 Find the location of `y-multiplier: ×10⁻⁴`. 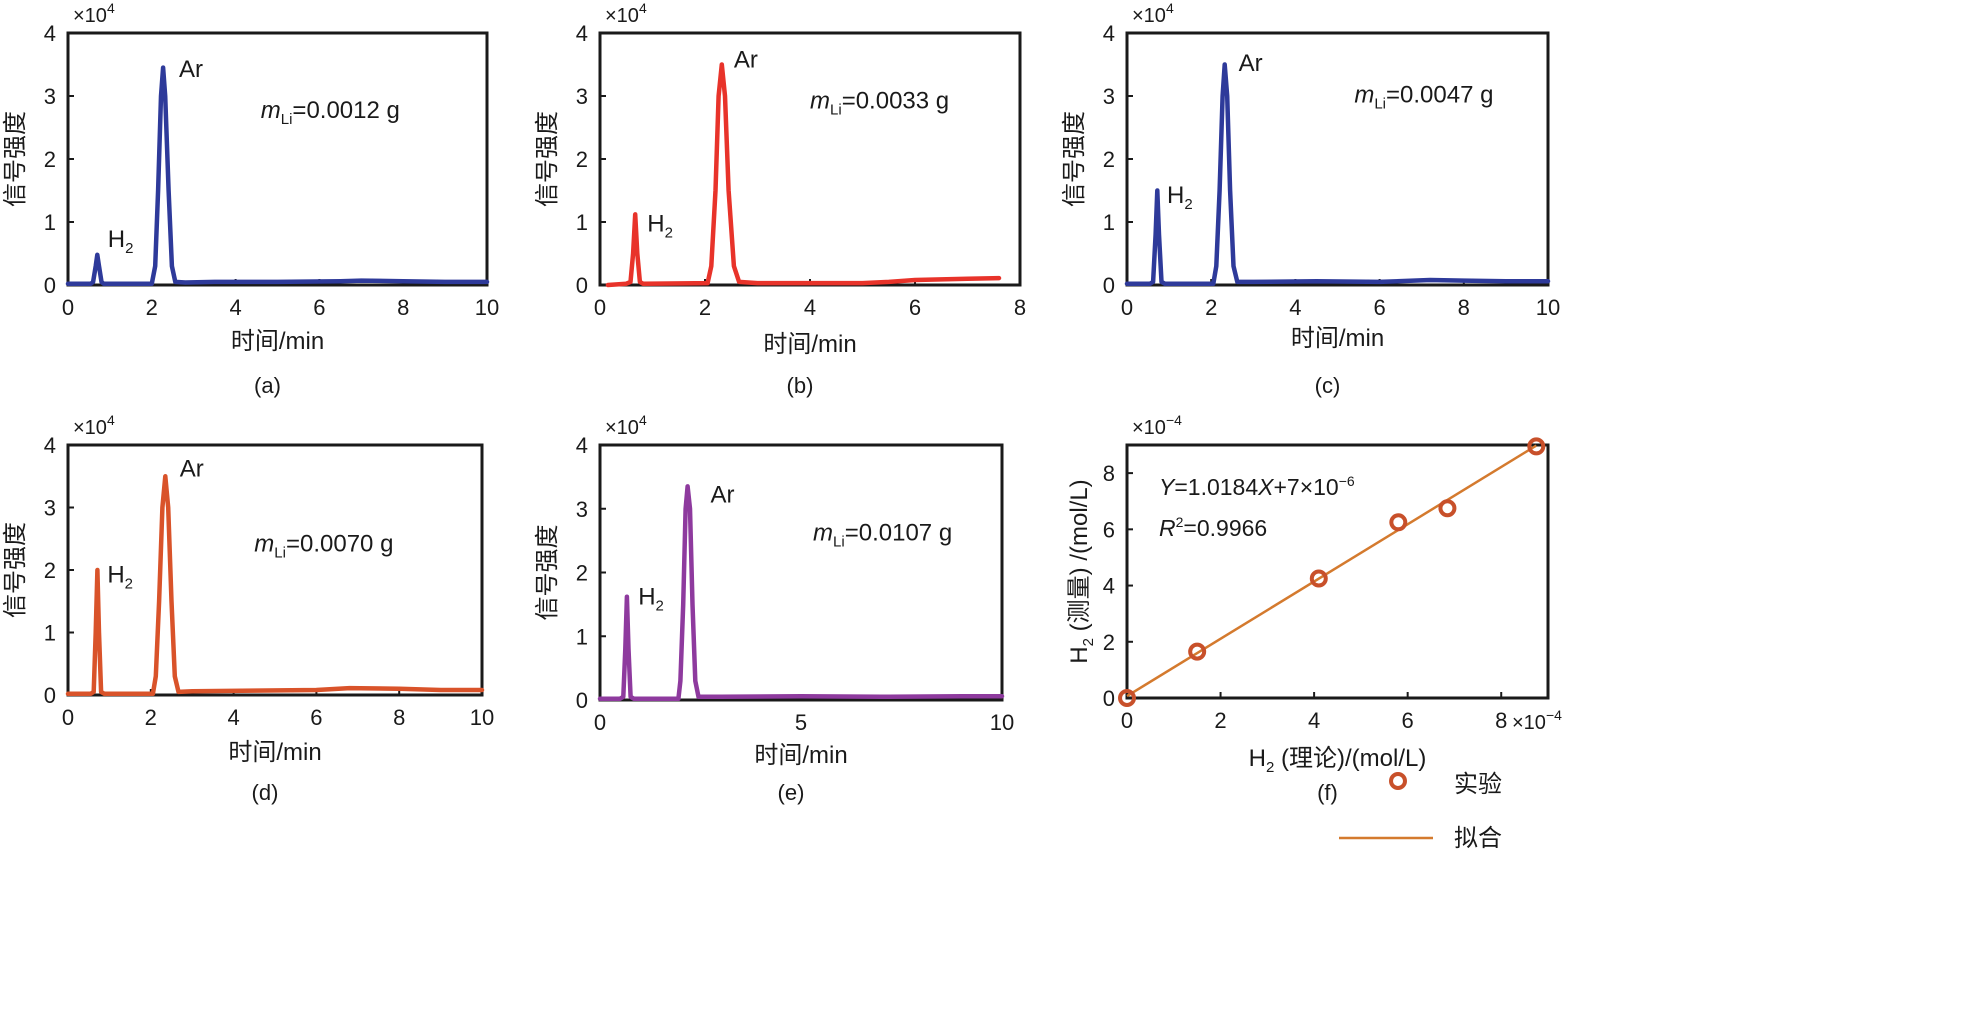

y-multiplier: ×10⁻⁴ is located at coordinates (1157, 425).